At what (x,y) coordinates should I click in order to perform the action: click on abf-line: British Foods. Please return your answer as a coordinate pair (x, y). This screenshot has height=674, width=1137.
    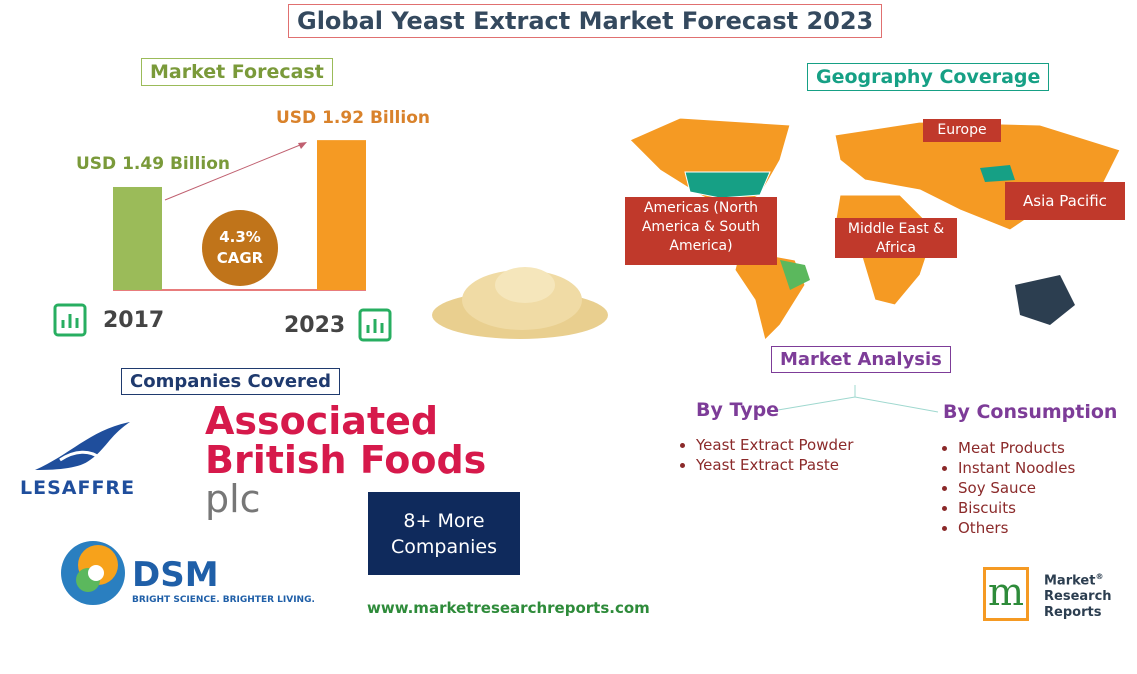
    Looking at the image, I should click on (346, 460).